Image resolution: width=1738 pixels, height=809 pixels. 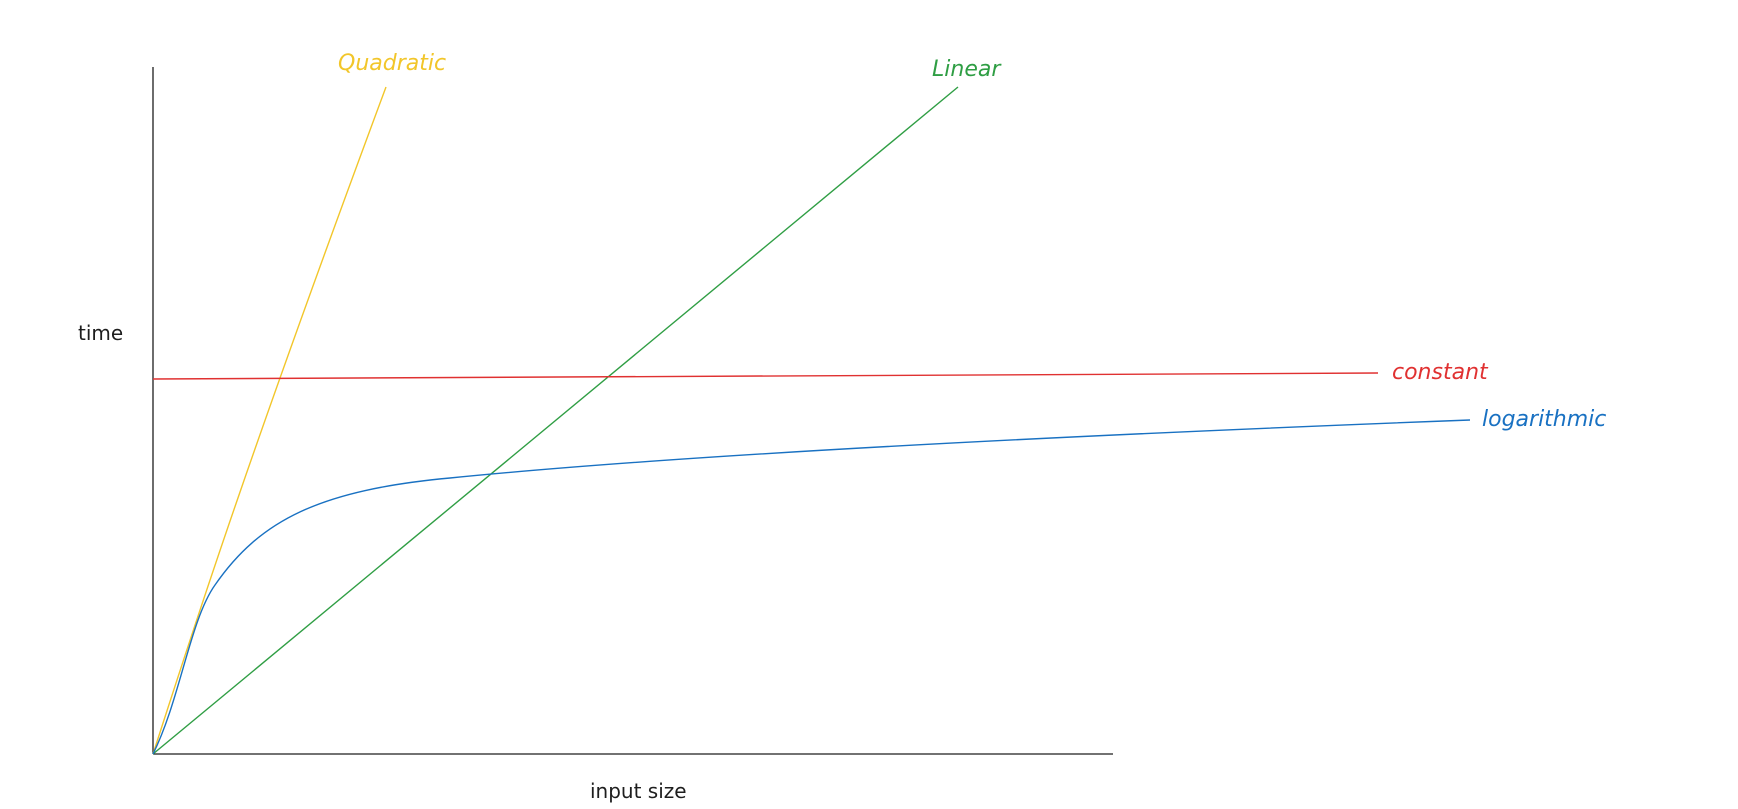 What do you see at coordinates (100, 333) in the screenshot?
I see `y-axis-label: time` at bounding box center [100, 333].